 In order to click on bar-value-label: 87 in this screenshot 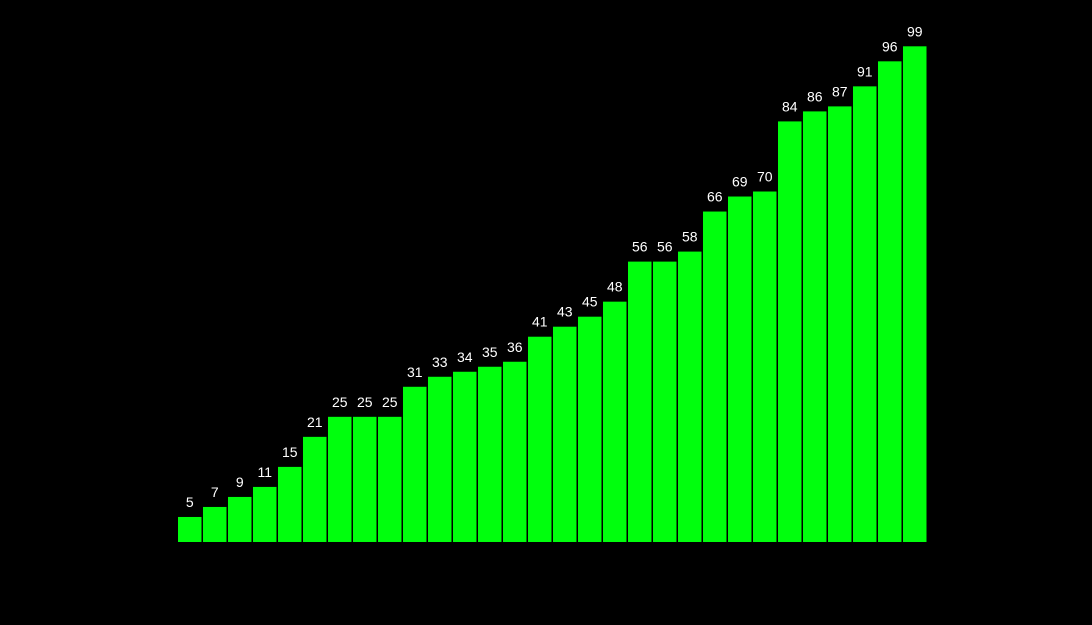, I will do `click(840, 91)`.